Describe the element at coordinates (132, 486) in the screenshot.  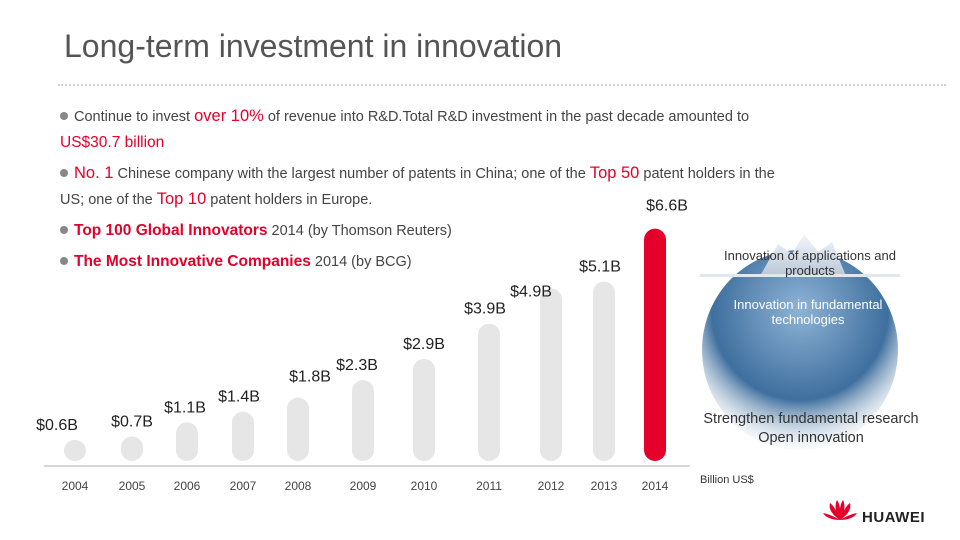
I see `x-tick-label: 2005` at that location.